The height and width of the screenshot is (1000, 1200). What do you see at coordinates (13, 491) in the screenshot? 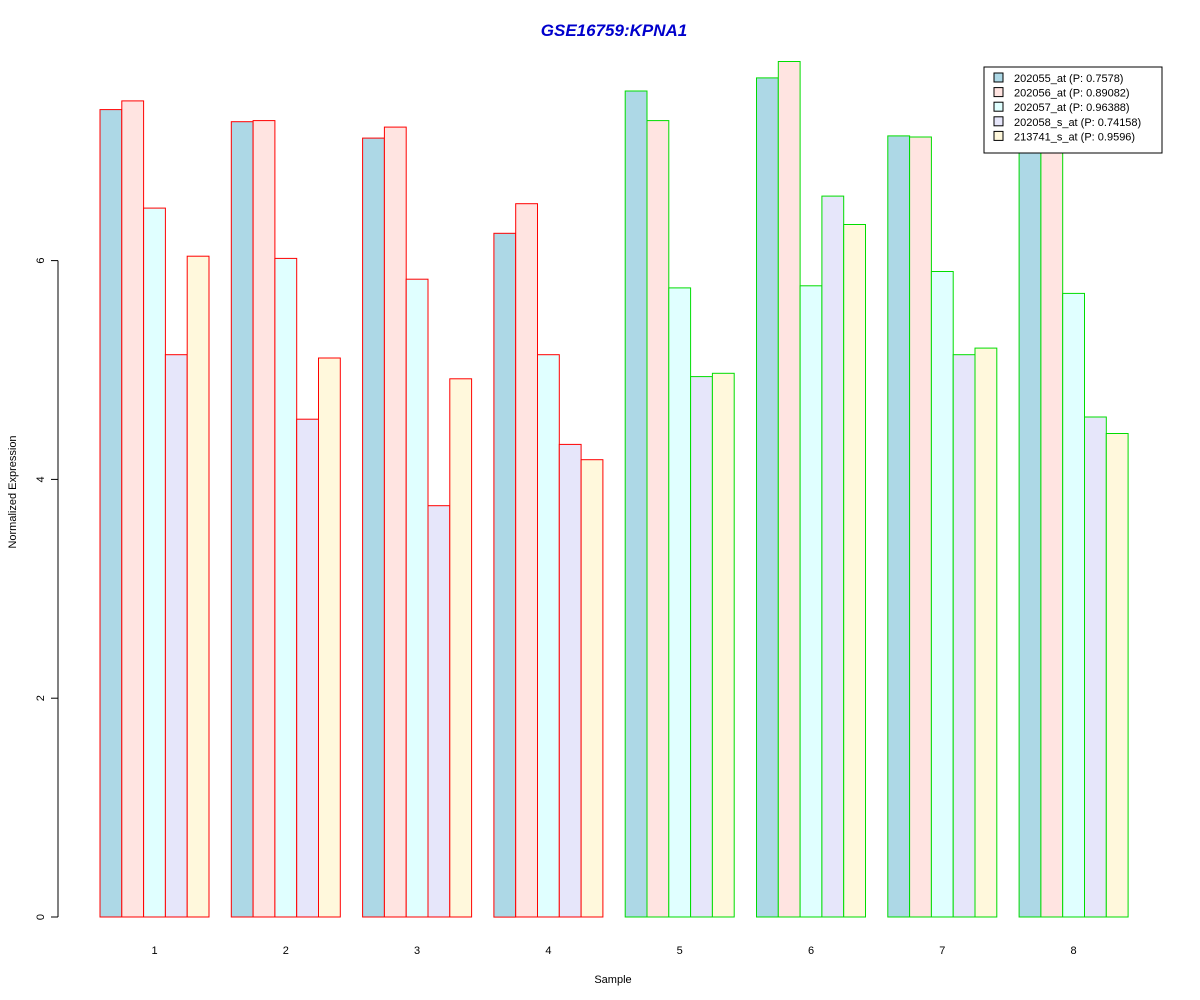
I see `y-axis-title: Normalized Expression` at bounding box center [13, 491].